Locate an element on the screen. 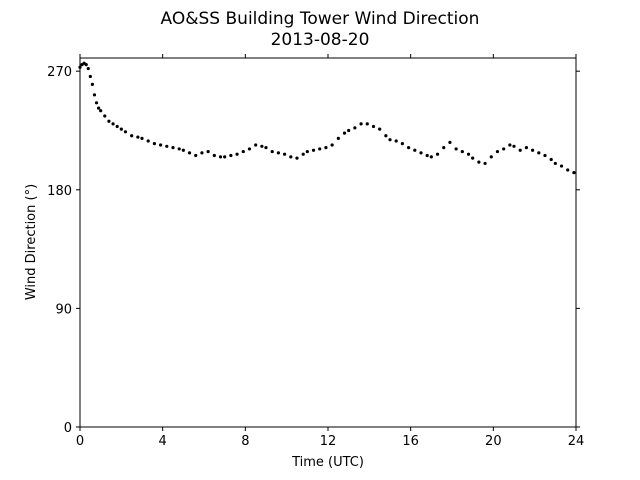 This screenshot has width=640, height=480. y-tick-label: 90 is located at coordinates (63, 309).